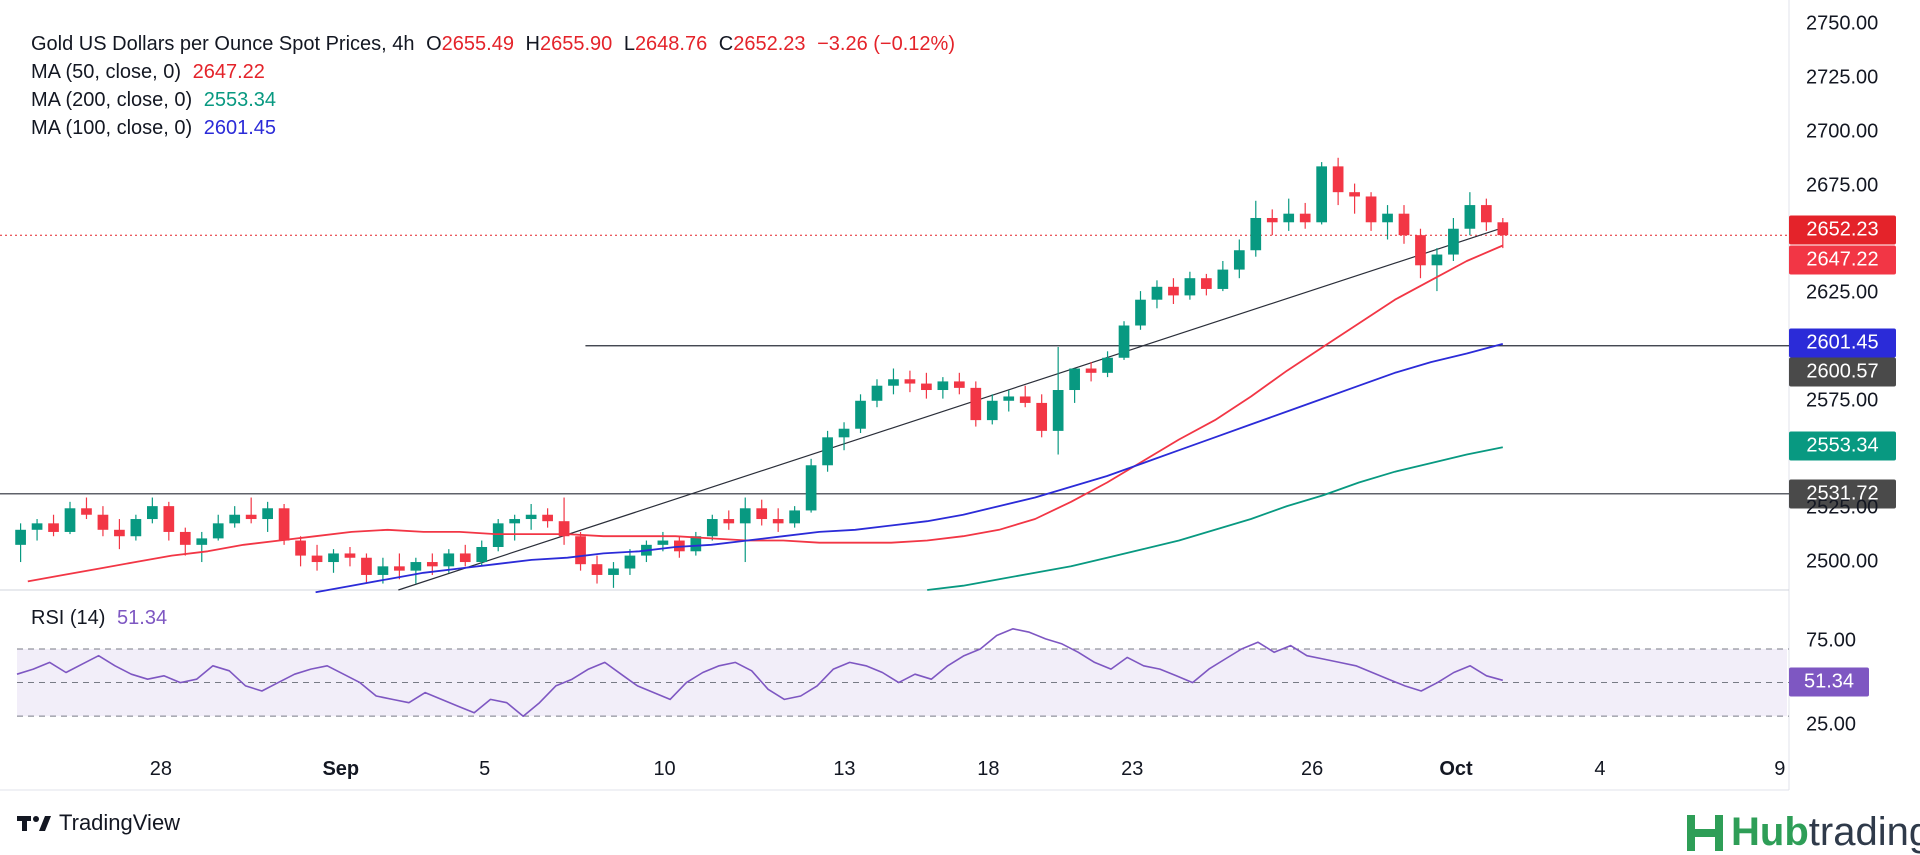 The width and height of the screenshot is (1920, 855). What do you see at coordinates (1842, 230) in the screenshot?
I see `close-price-tag: 2652.23` at bounding box center [1842, 230].